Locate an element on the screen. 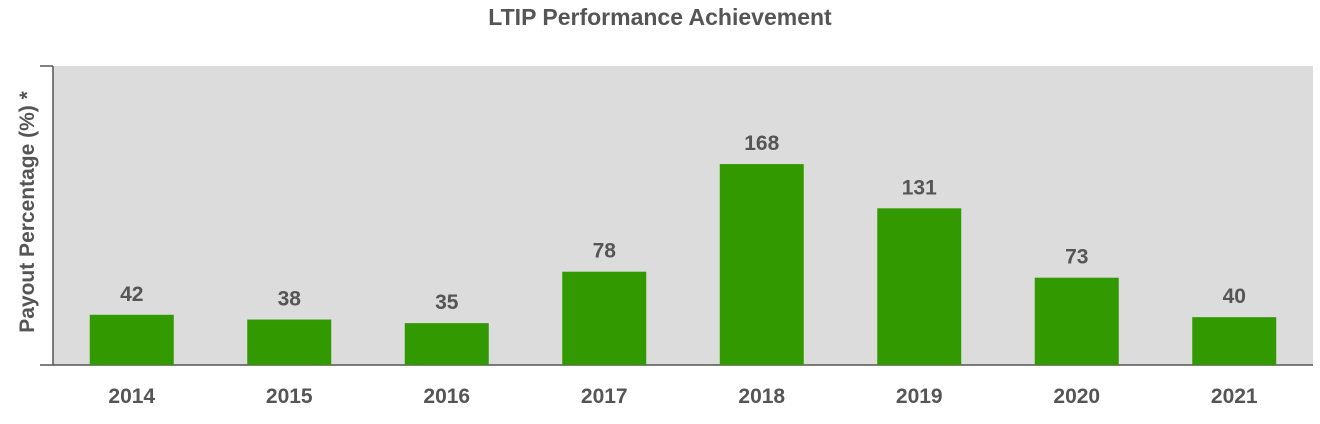 The image size is (1320, 424). bar-2018 is located at coordinates (761, 264).